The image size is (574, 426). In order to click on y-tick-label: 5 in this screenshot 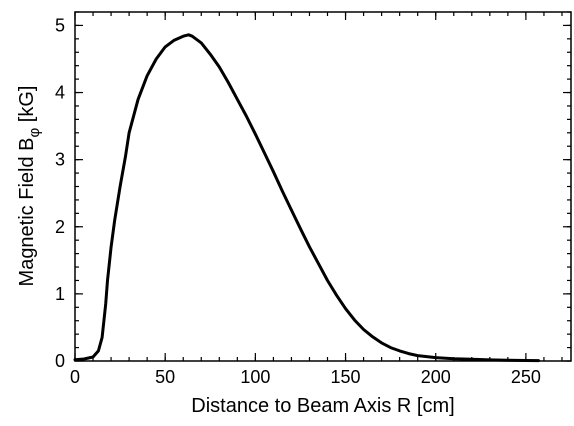, I will do `click(60, 25)`.